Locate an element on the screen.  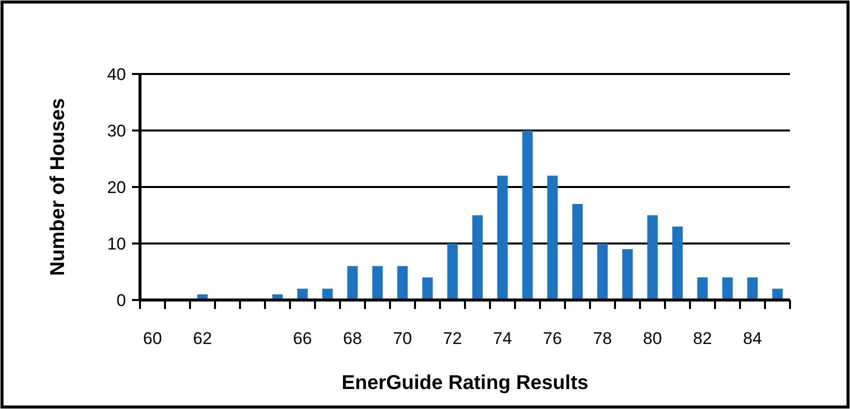
y-tick-label: 30 is located at coordinates (116, 130).